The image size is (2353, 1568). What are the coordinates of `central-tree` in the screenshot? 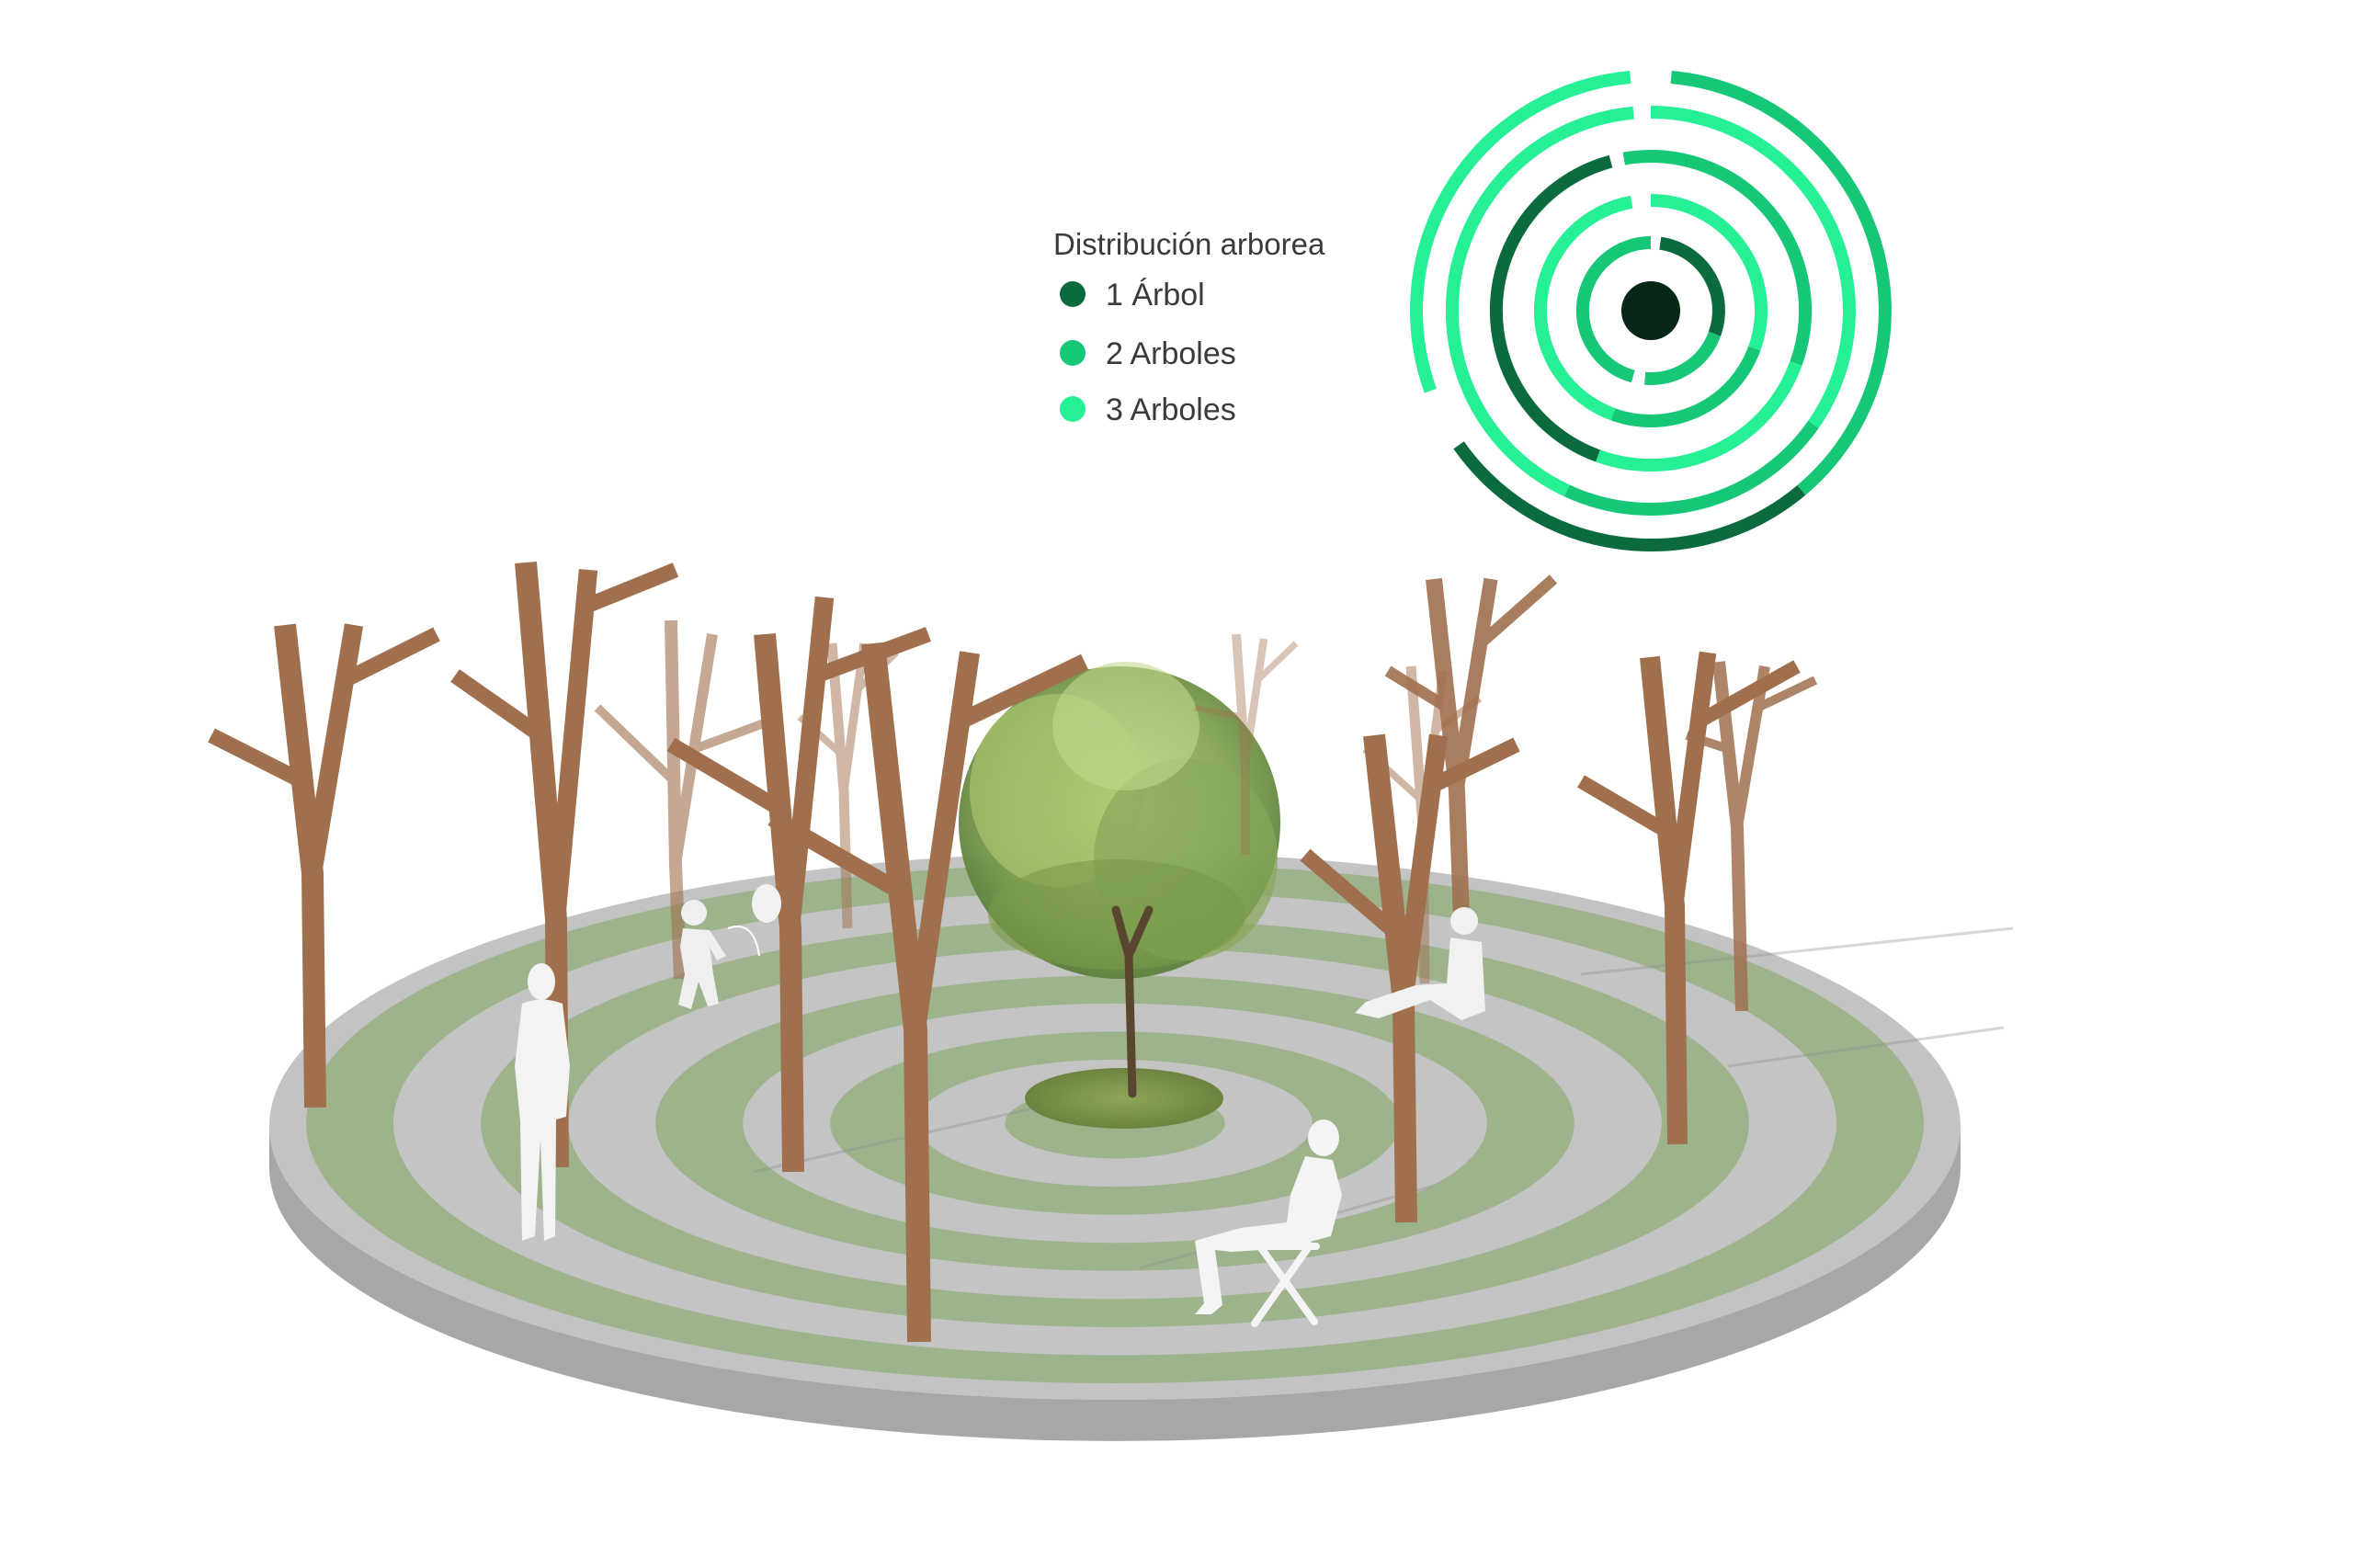 It's located at (1119, 880).